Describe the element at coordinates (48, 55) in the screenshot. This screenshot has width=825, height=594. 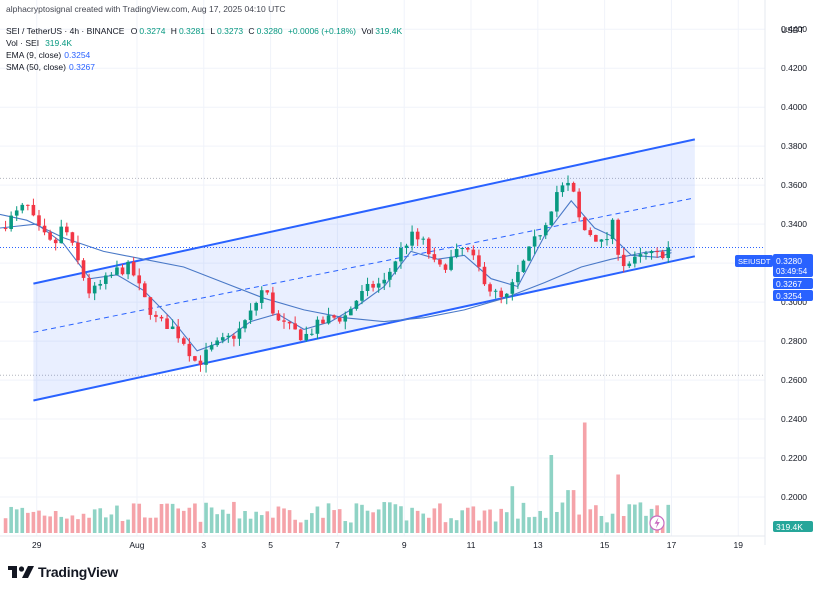
I see `ema-indicator-legend: EMA (9, close) 0.3254` at that location.